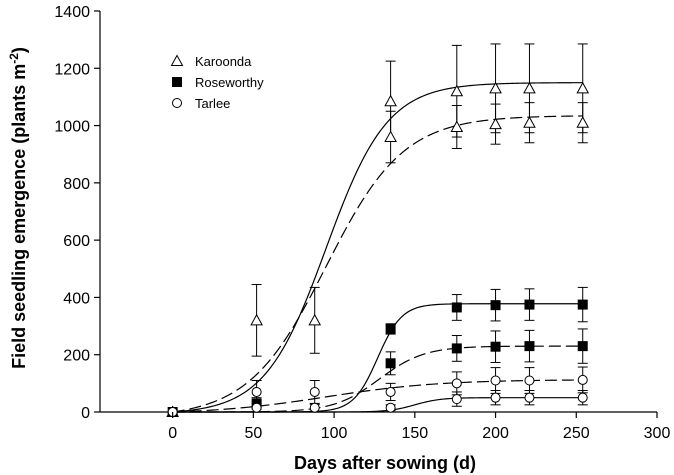 Image resolution: width=674 pixels, height=475 pixels. I want to click on x-tick-label: 50, so click(253, 433).